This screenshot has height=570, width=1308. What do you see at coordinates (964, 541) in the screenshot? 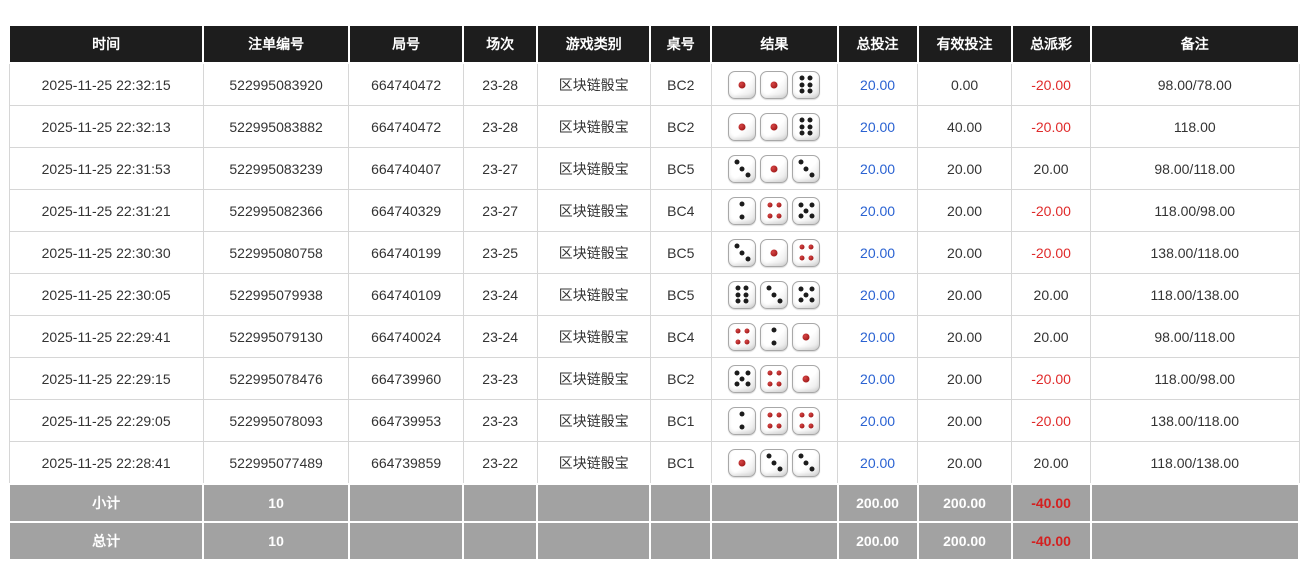
I see `summary-valid-bet: 200.00` at bounding box center [964, 541].